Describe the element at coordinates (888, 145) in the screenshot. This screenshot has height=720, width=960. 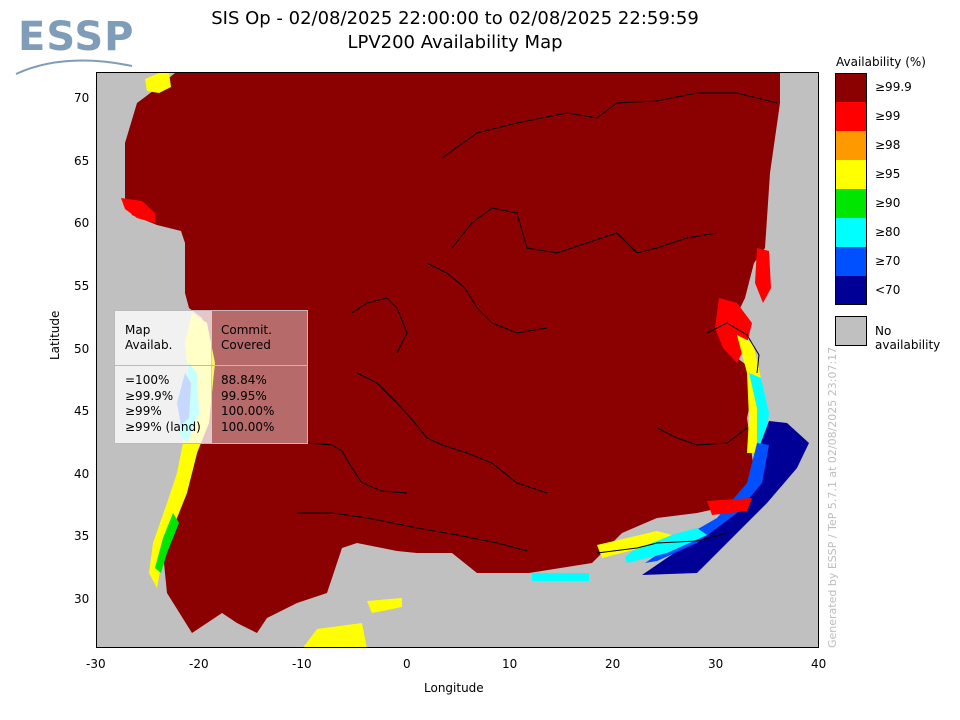
I see `legend-label: ≥98` at that location.